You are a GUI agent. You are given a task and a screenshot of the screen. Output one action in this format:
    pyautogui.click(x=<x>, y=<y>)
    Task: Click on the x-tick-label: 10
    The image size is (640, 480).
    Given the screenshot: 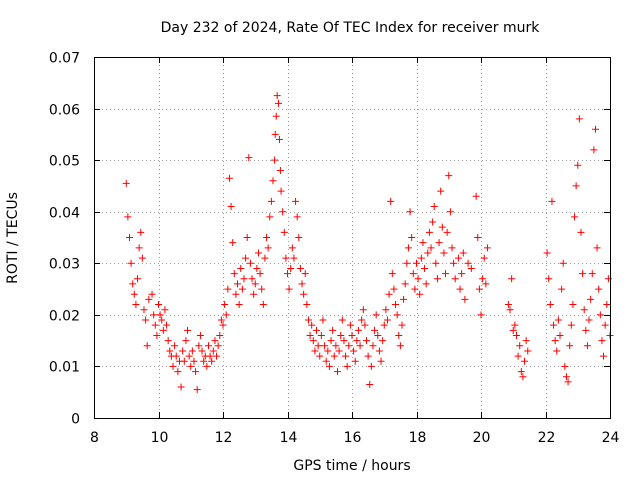 What is the action you would take?
    pyautogui.click(x=160, y=438)
    